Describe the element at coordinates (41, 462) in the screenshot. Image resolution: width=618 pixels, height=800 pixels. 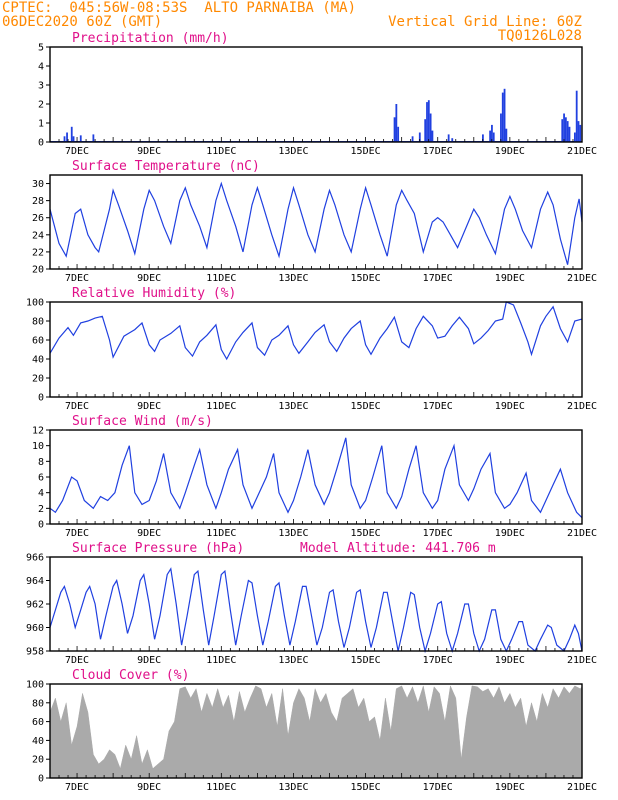
I see `y-tick-label: 8` at that location.